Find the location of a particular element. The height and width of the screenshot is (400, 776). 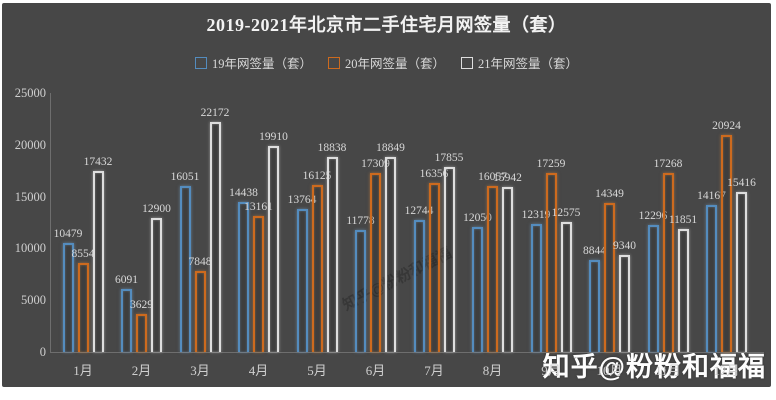

bar-21年网签量（套）-12月 is located at coordinates (741, 272).